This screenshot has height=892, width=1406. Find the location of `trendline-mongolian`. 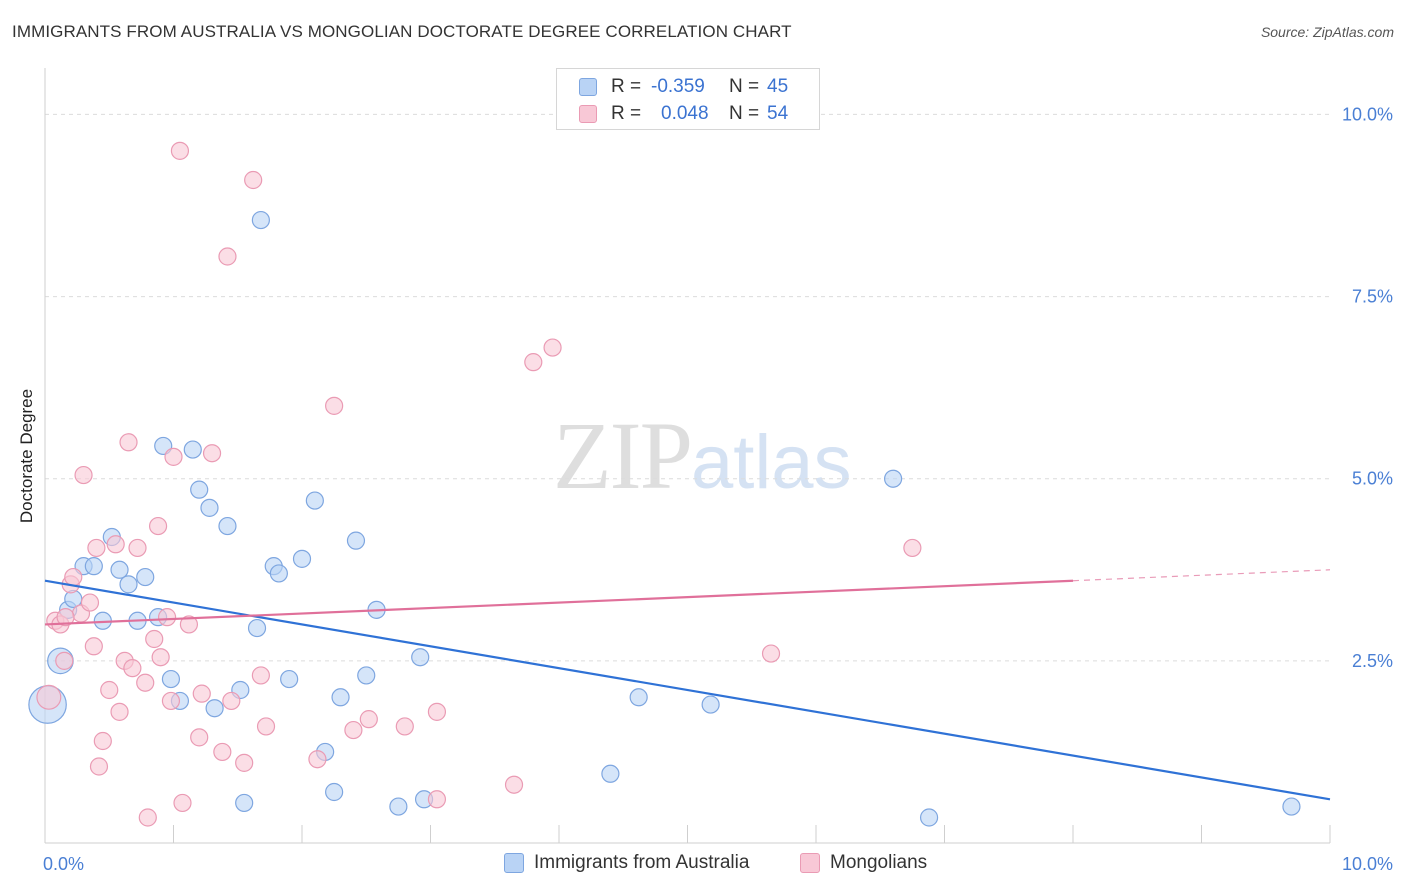

trendline-mongolian is located at coordinates (559, 602).